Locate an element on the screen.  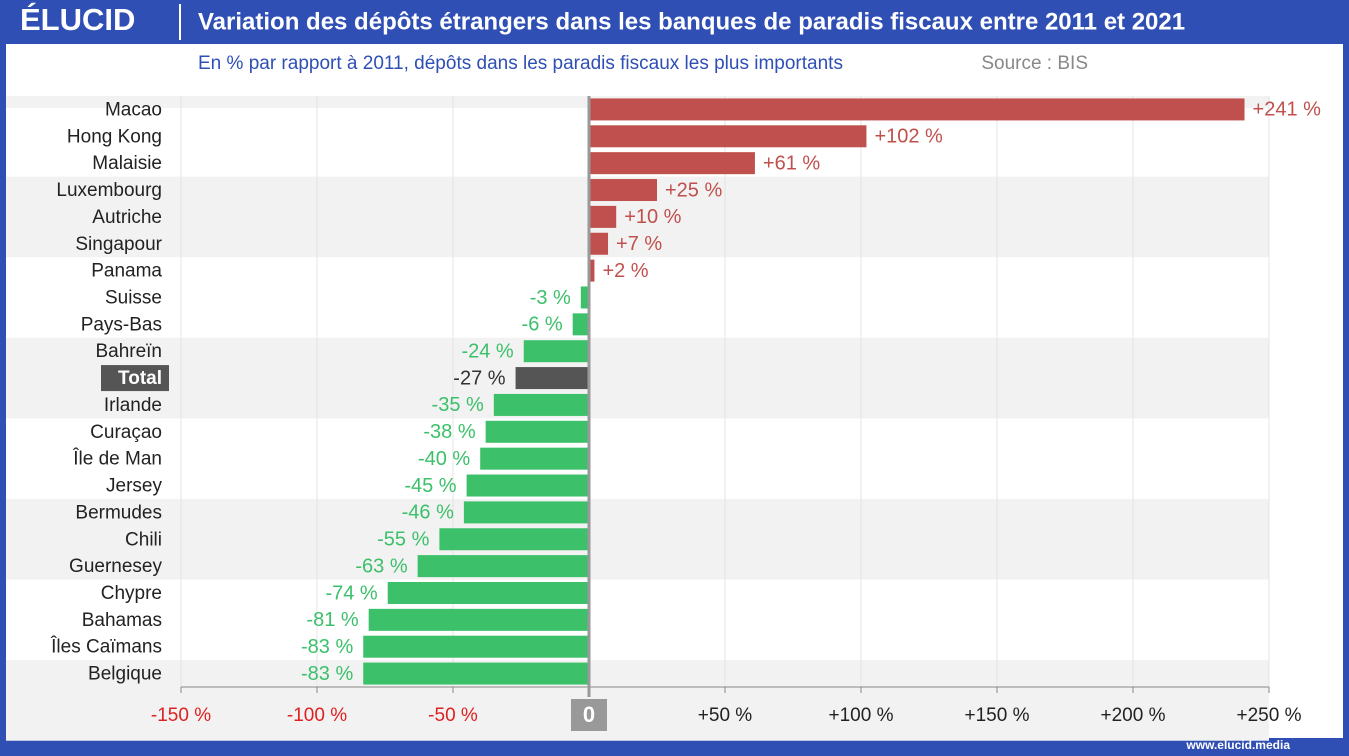
x-tick-label: +50 % is located at coordinates (725, 715).